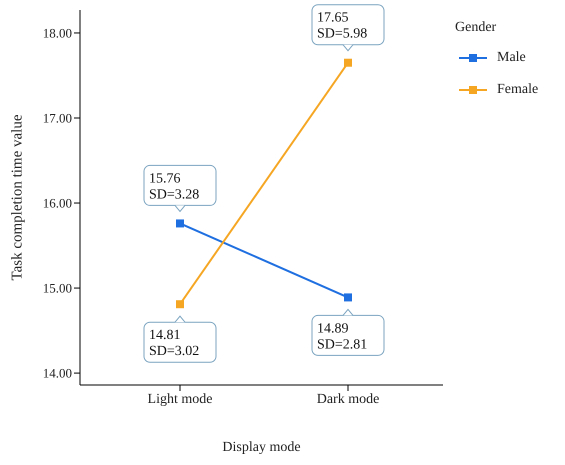  I want to click on x-axis-title: Display mode, so click(261, 447).